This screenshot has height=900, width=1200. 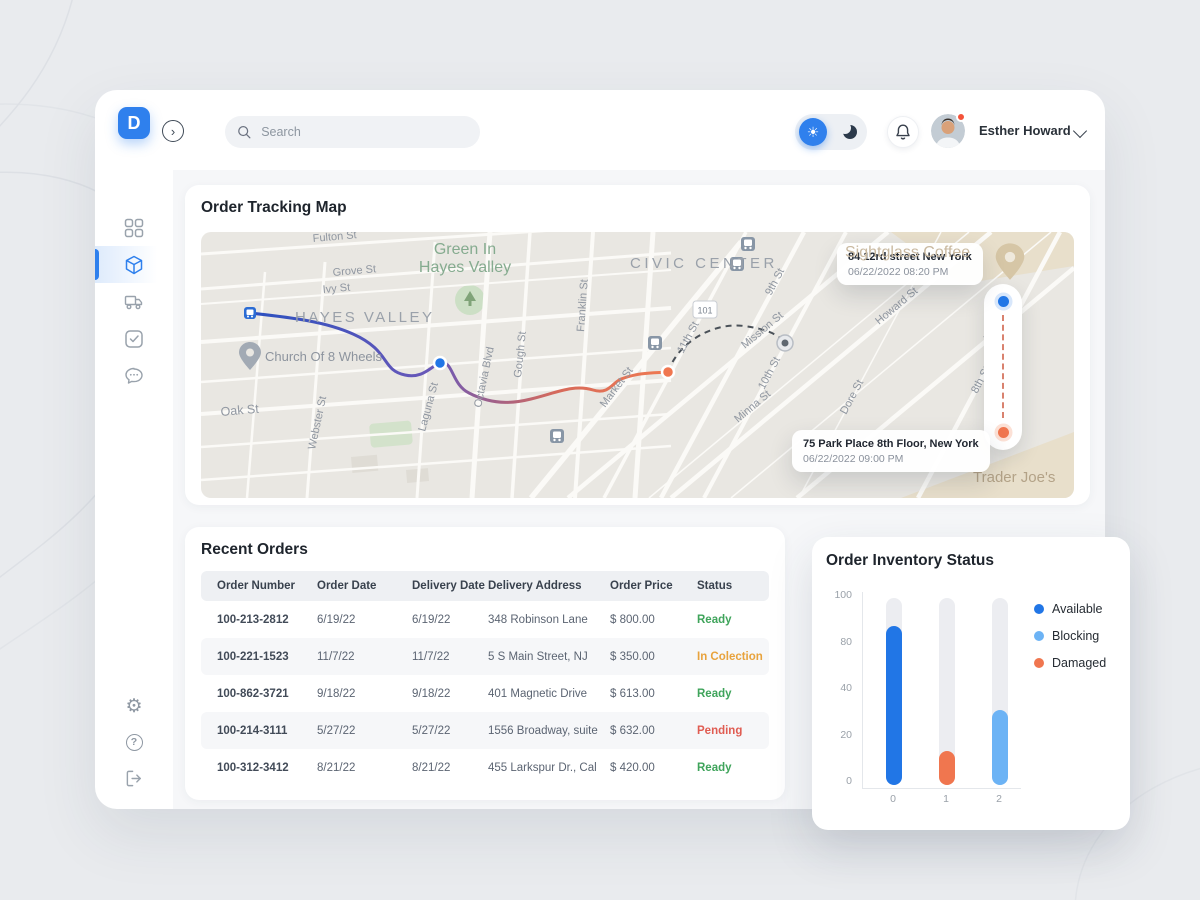 I want to click on cell-delivery-address: 1556 Broadway, suite, so click(x=543, y=730).